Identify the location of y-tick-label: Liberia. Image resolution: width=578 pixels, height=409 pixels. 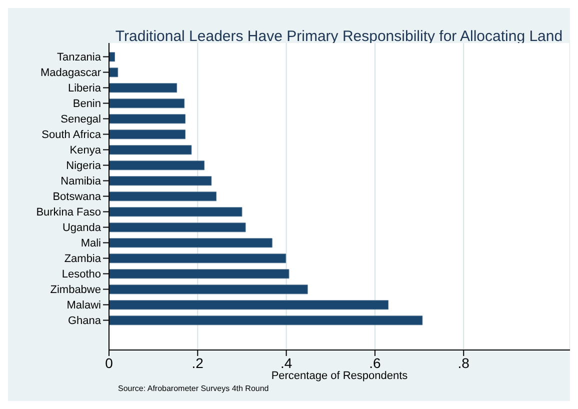
(85, 88).